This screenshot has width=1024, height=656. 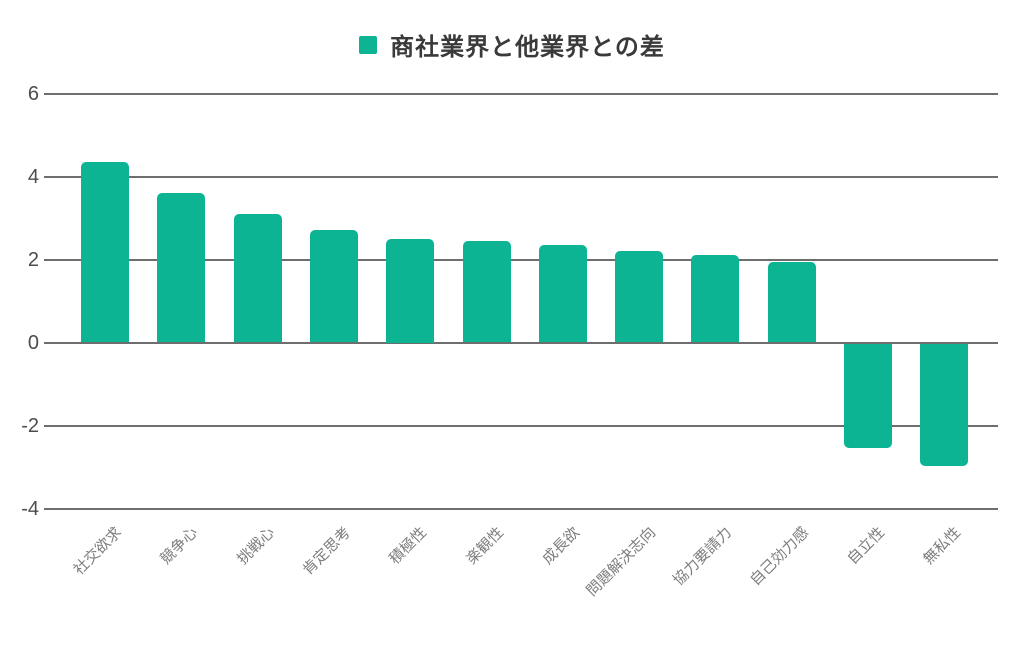 I want to click on x-axis-label: 協力要請力, so click(x=703, y=557).